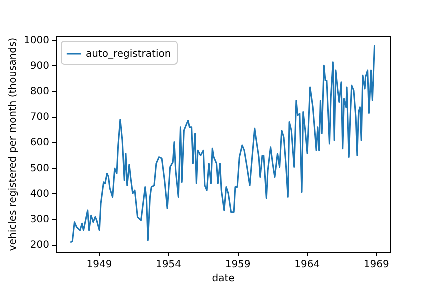 The image size is (432, 288). Describe the element at coordinates (40, 92) in the screenshot. I see `y-tick-label: 800` at that location.